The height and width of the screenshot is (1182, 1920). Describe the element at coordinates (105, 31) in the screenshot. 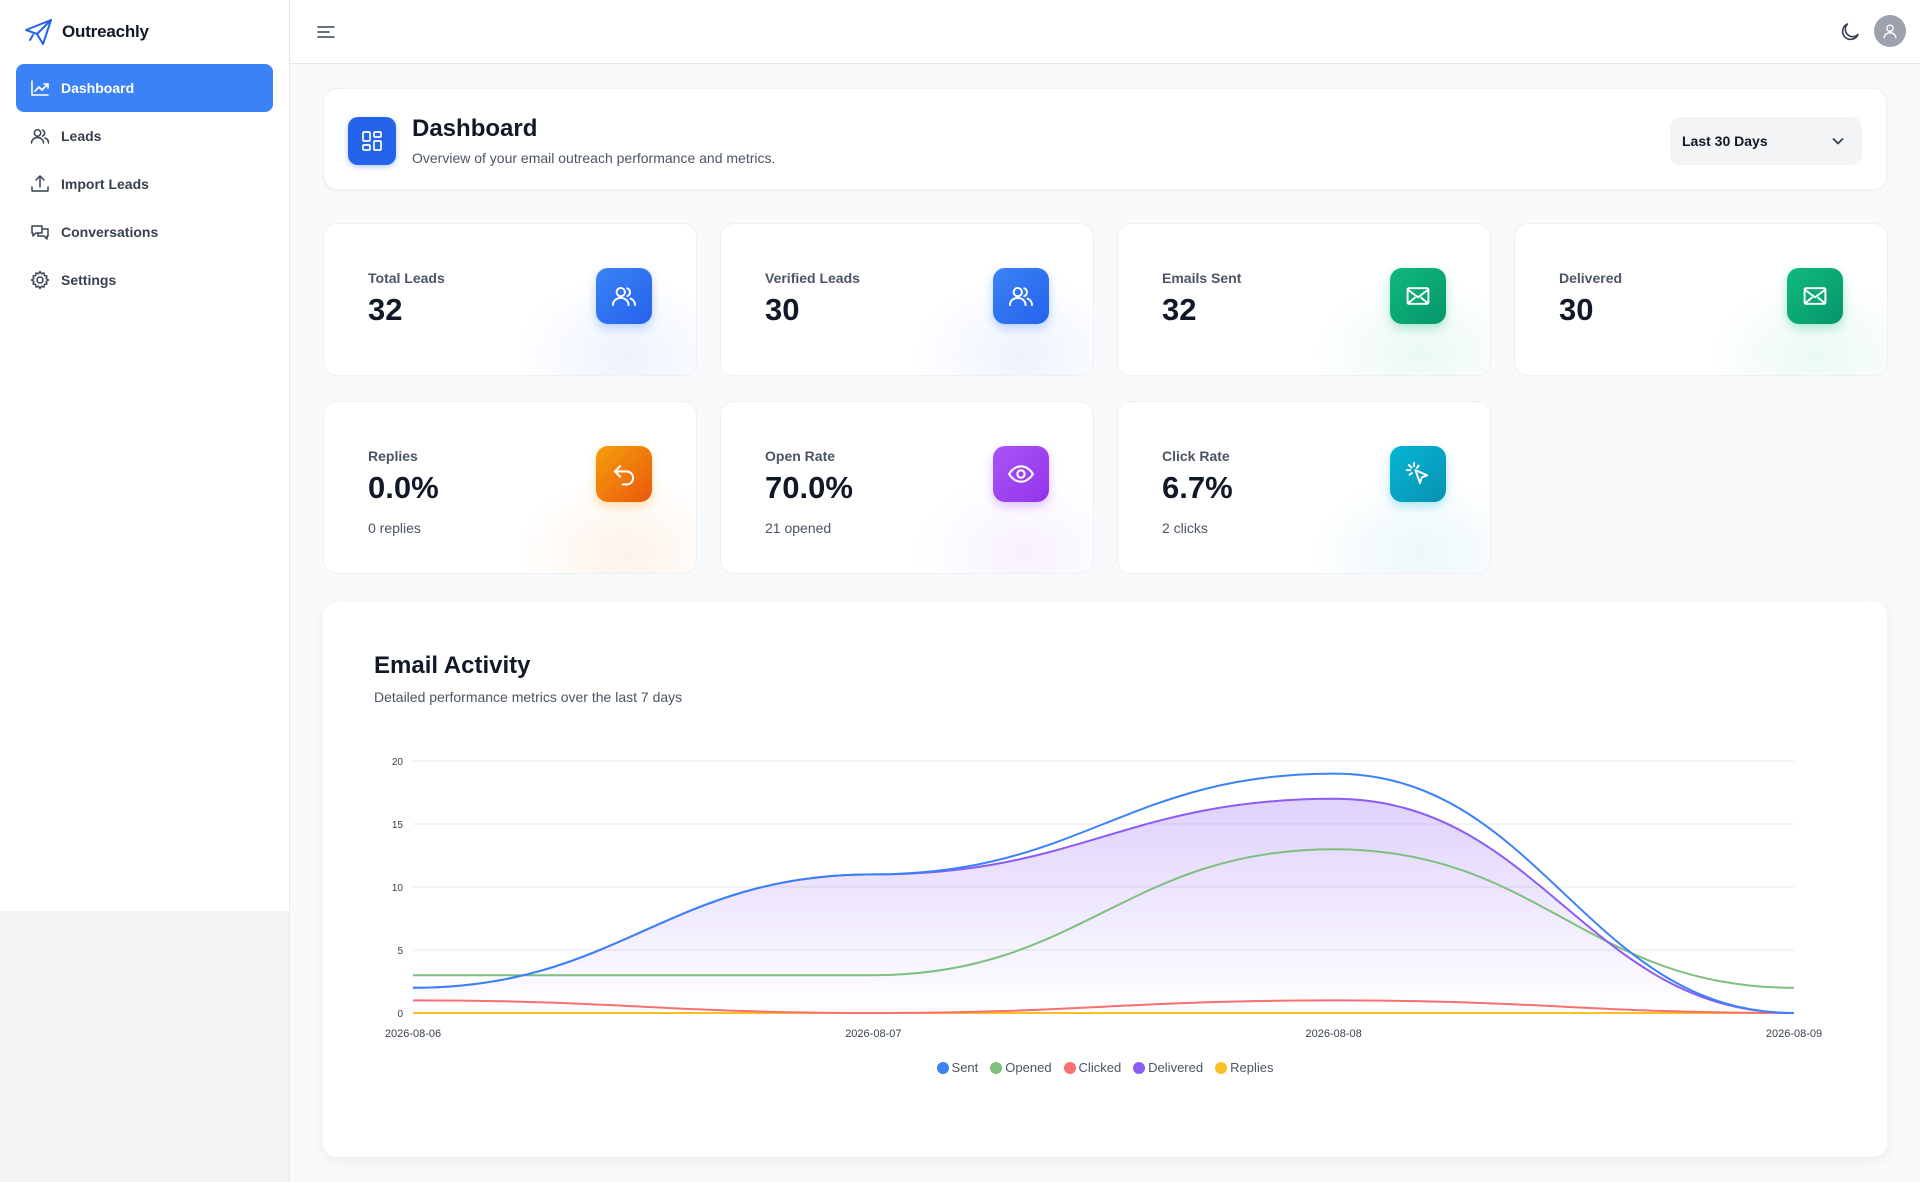

I see `brand-name: Outreachly` at that location.